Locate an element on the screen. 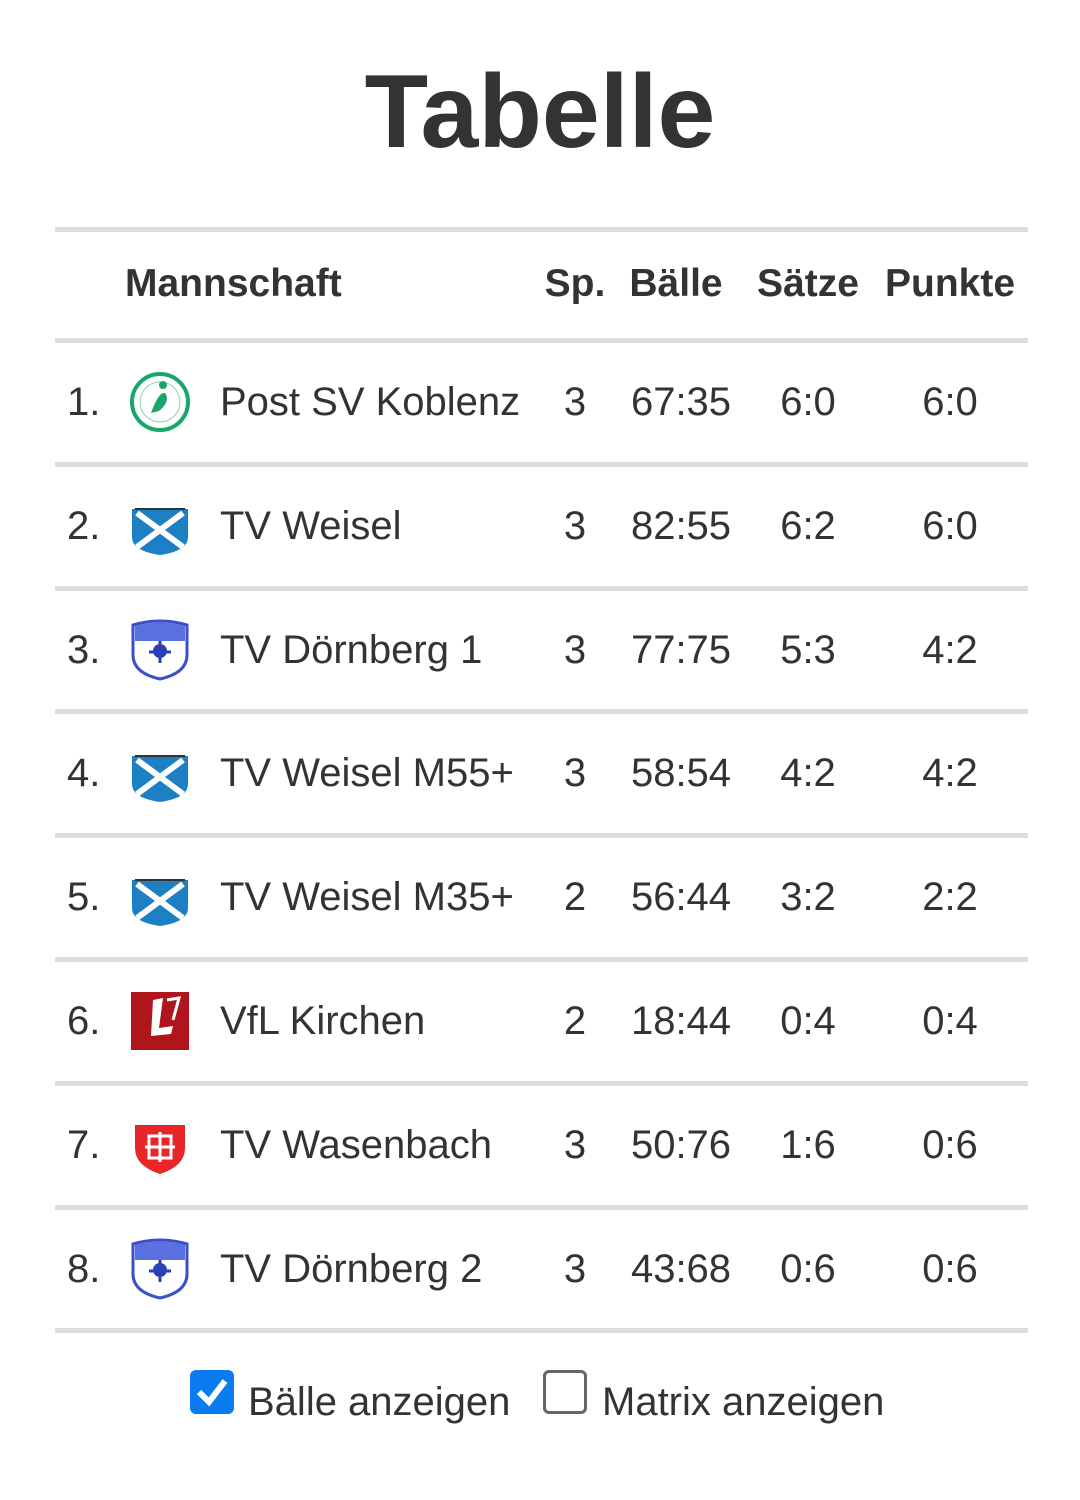  team-name: TV Weisel is located at coordinates (311, 525).